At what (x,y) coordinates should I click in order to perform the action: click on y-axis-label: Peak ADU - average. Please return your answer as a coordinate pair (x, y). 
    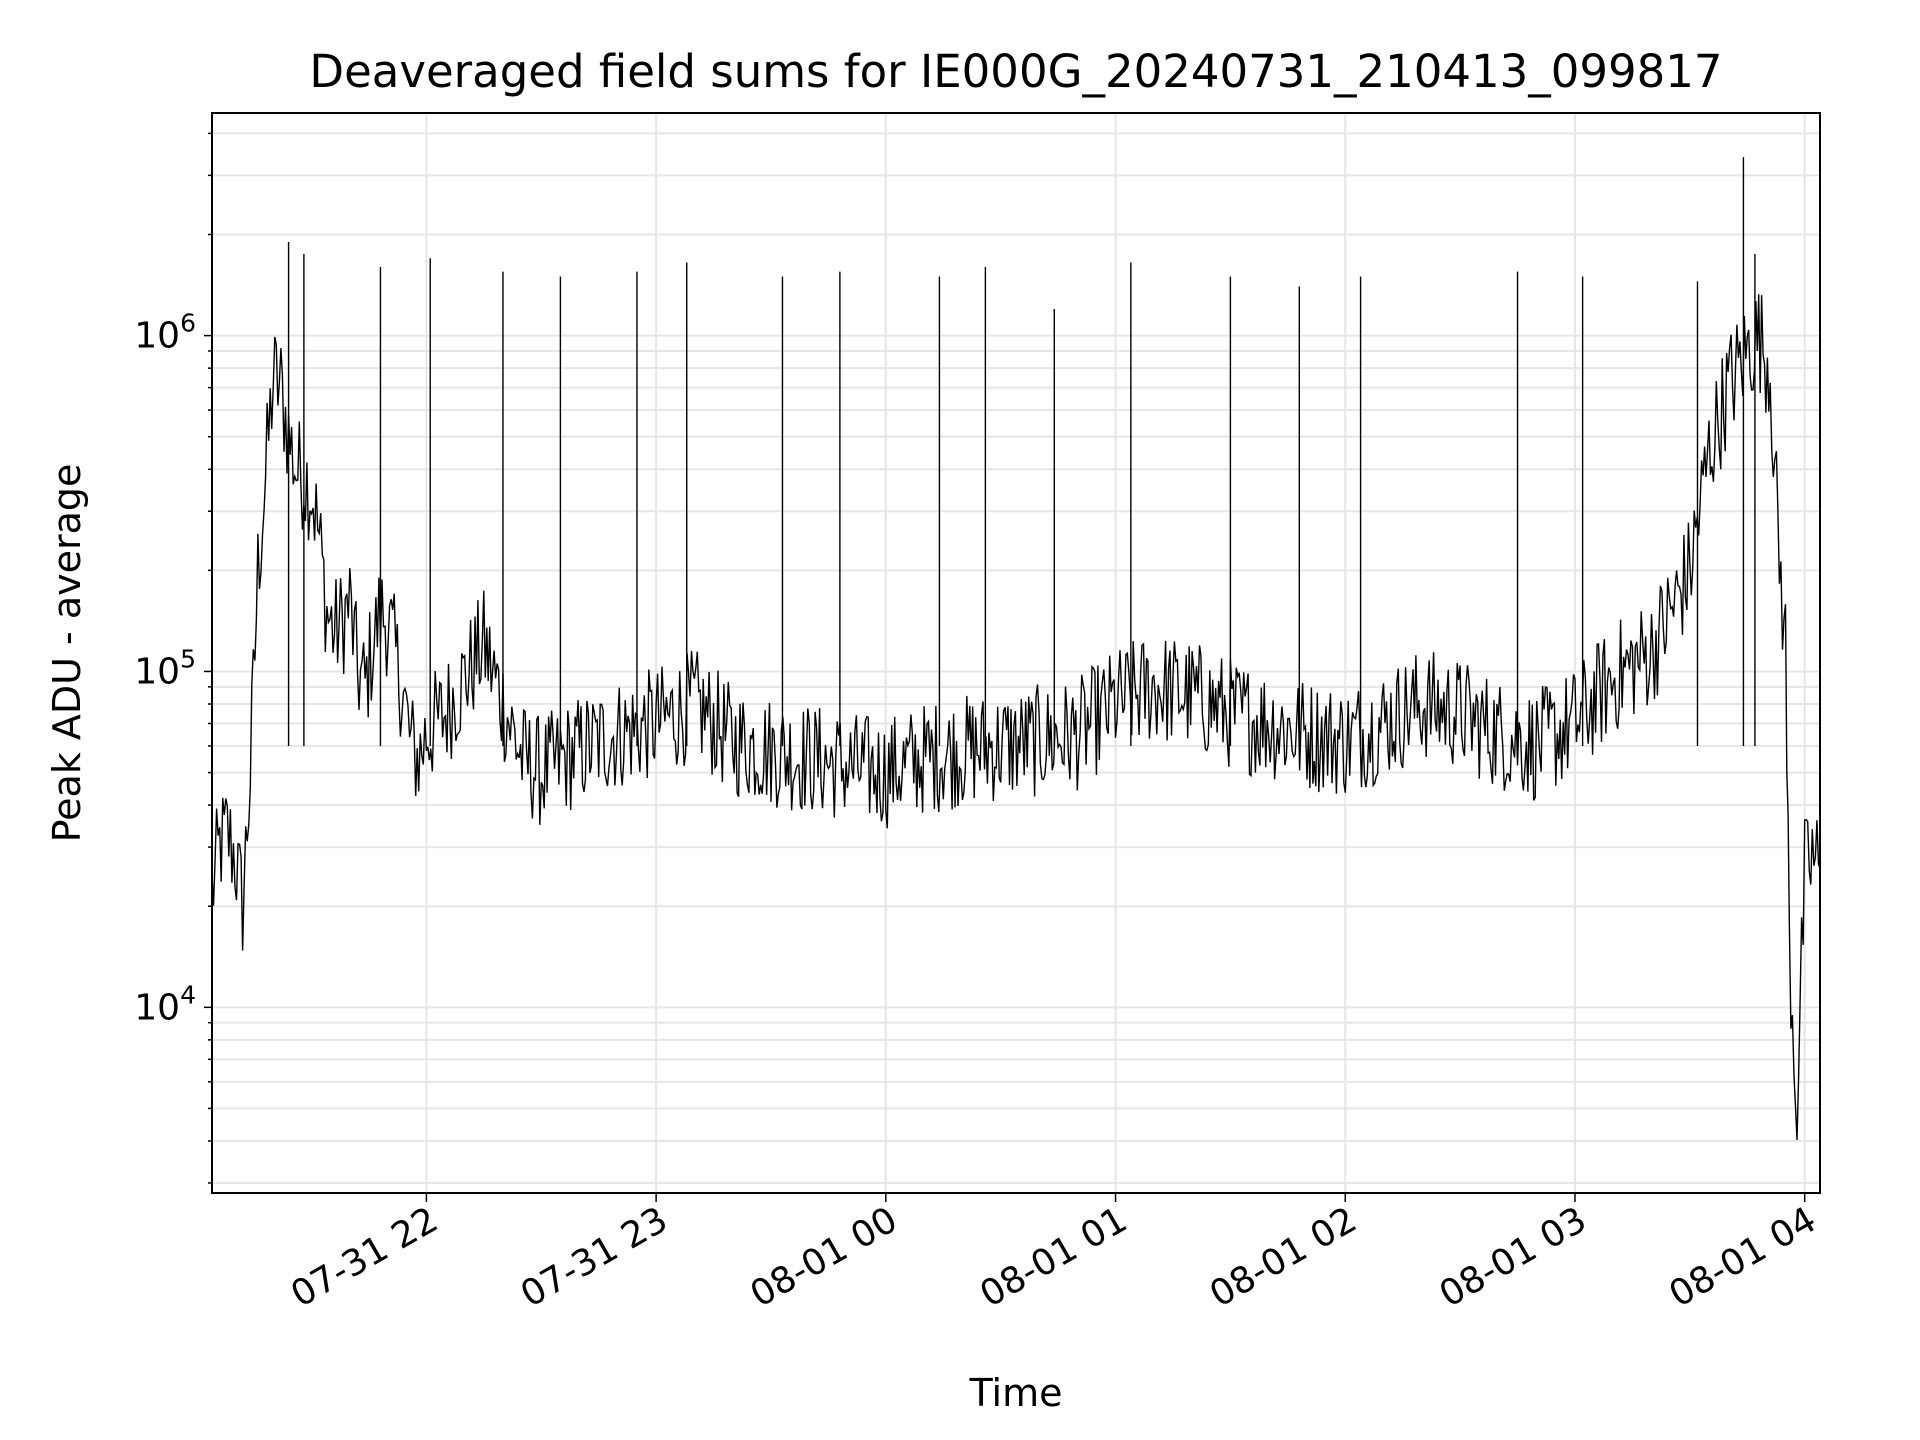
    Looking at the image, I should click on (67, 653).